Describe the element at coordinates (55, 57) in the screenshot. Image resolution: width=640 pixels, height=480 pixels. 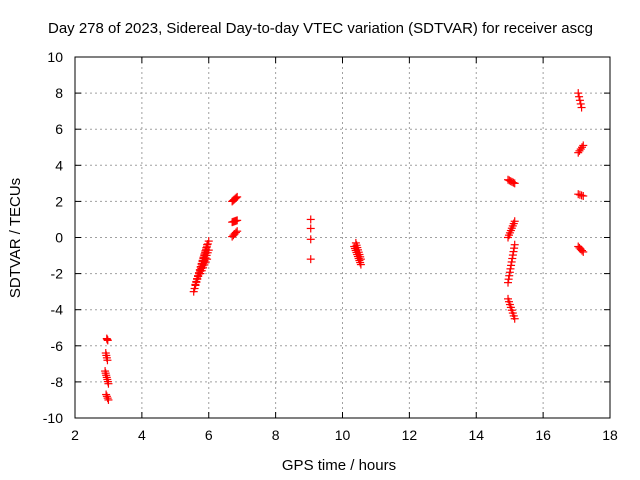
I see `y-tick-label: 10` at that location.